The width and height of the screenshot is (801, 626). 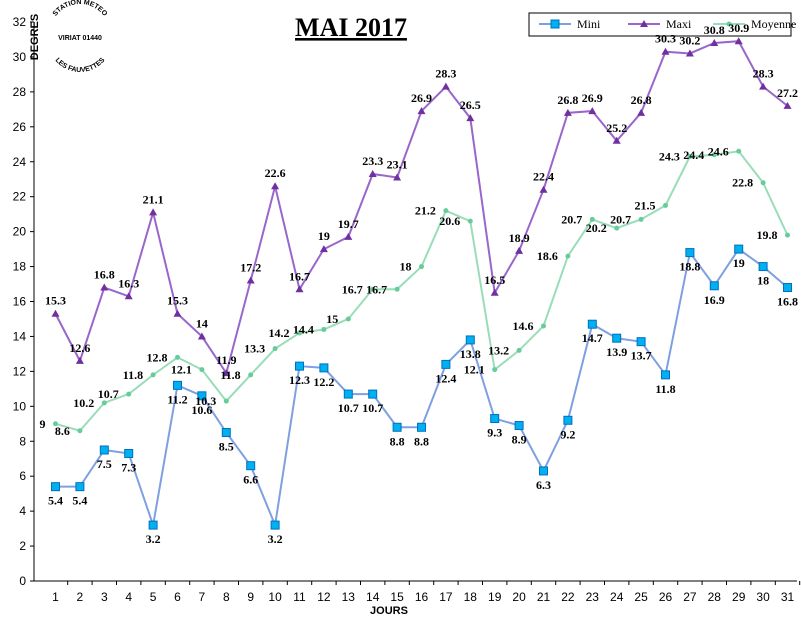 What do you see at coordinates (787, 302) in the screenshot?
I see `mini-data-label: 16.8` at bounding box center [787, 302].